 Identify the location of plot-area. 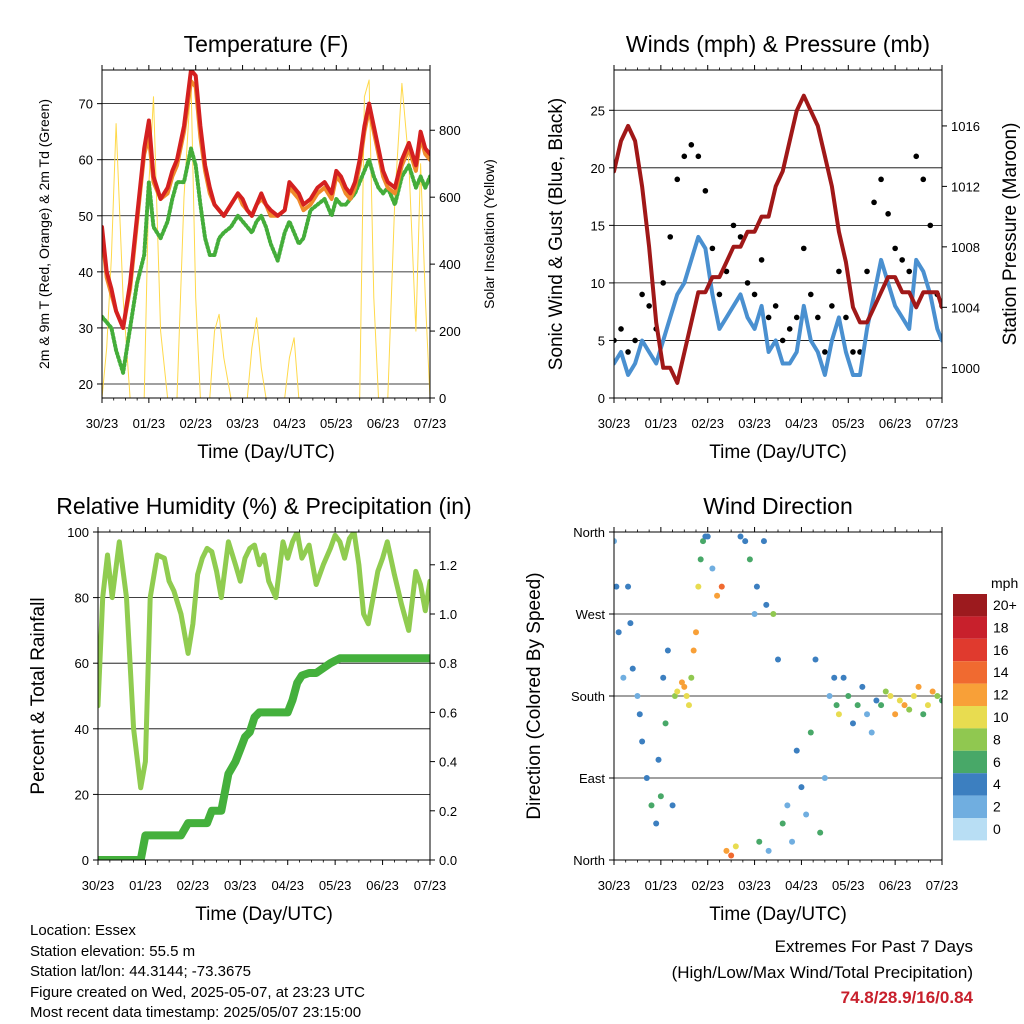
(264, 696).